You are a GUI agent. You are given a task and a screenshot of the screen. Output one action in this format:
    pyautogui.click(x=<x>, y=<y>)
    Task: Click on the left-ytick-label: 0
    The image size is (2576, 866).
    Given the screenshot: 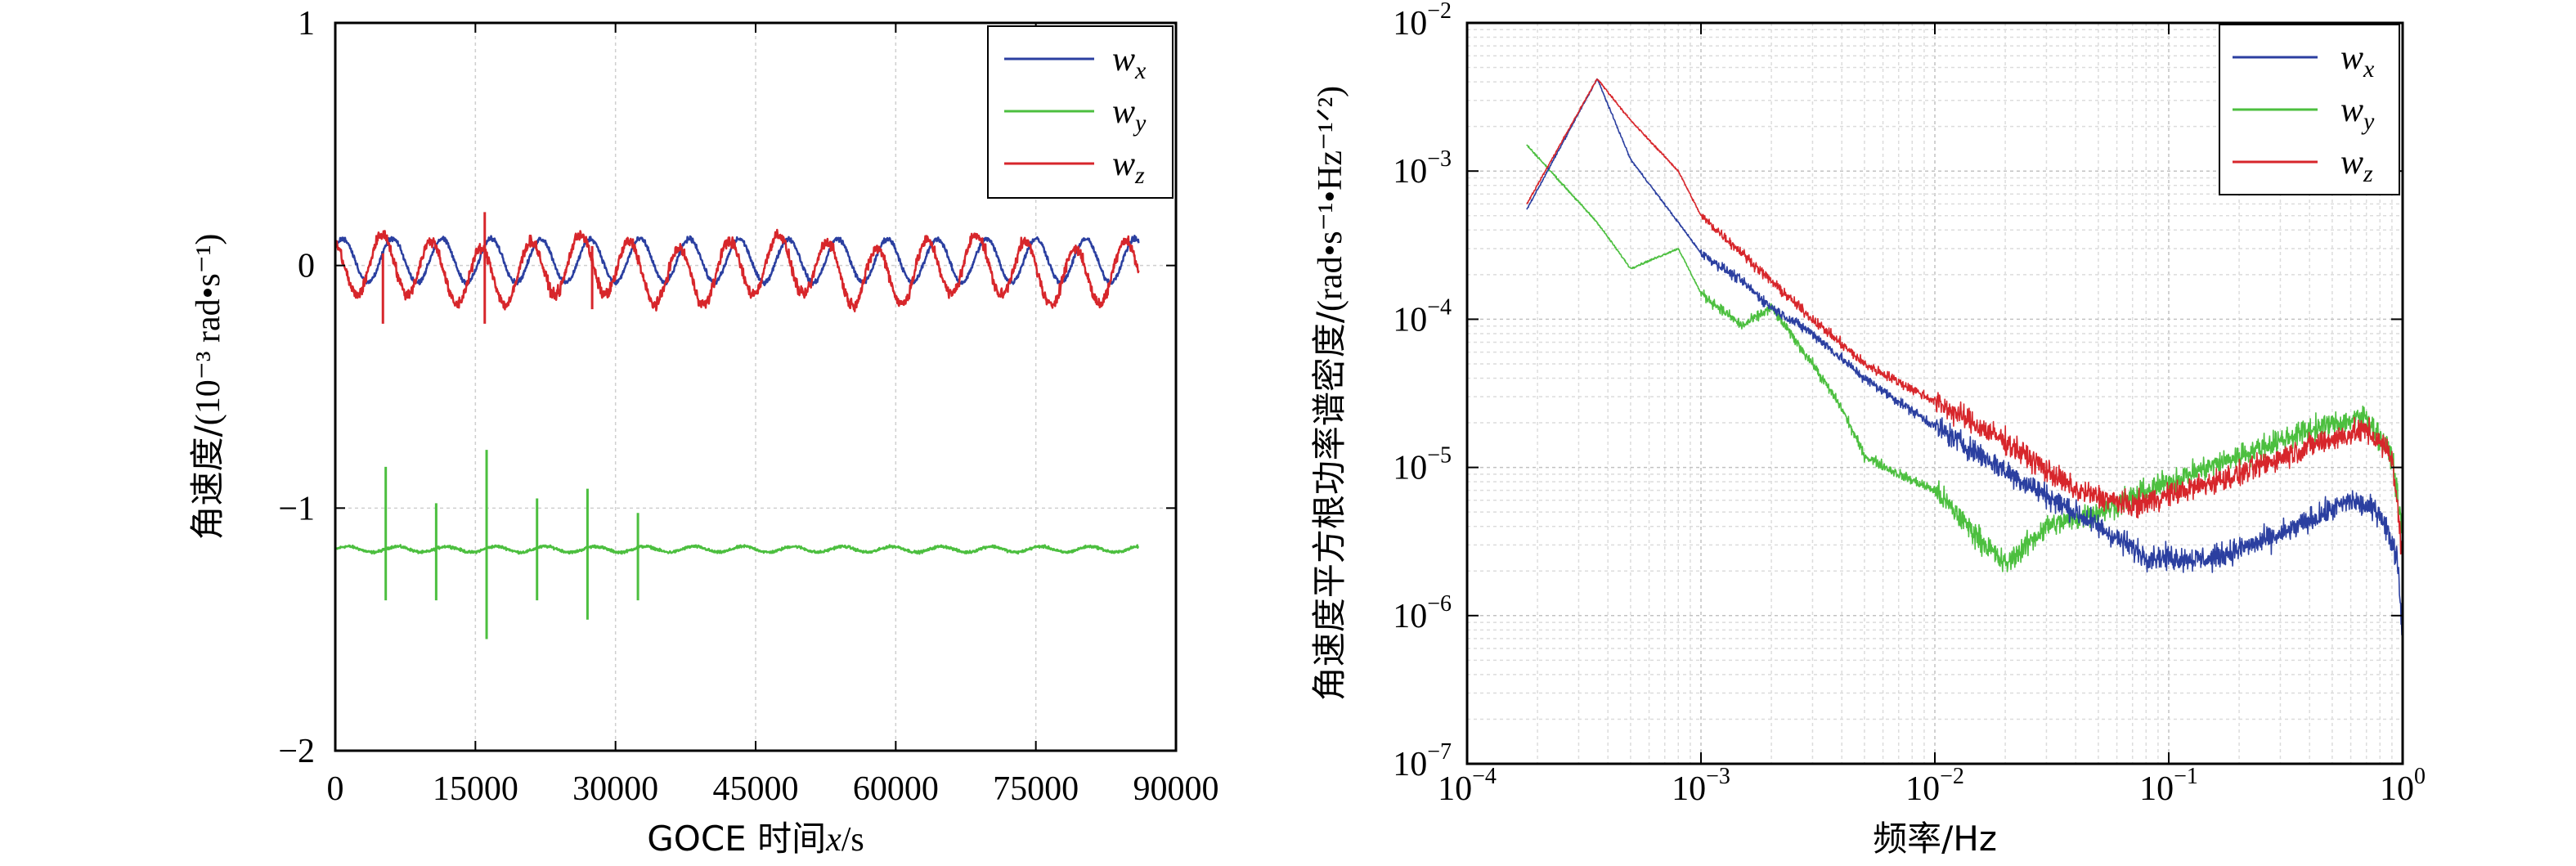 What is the action you would take?
    pyautogui.click(x=307, y=266)
    